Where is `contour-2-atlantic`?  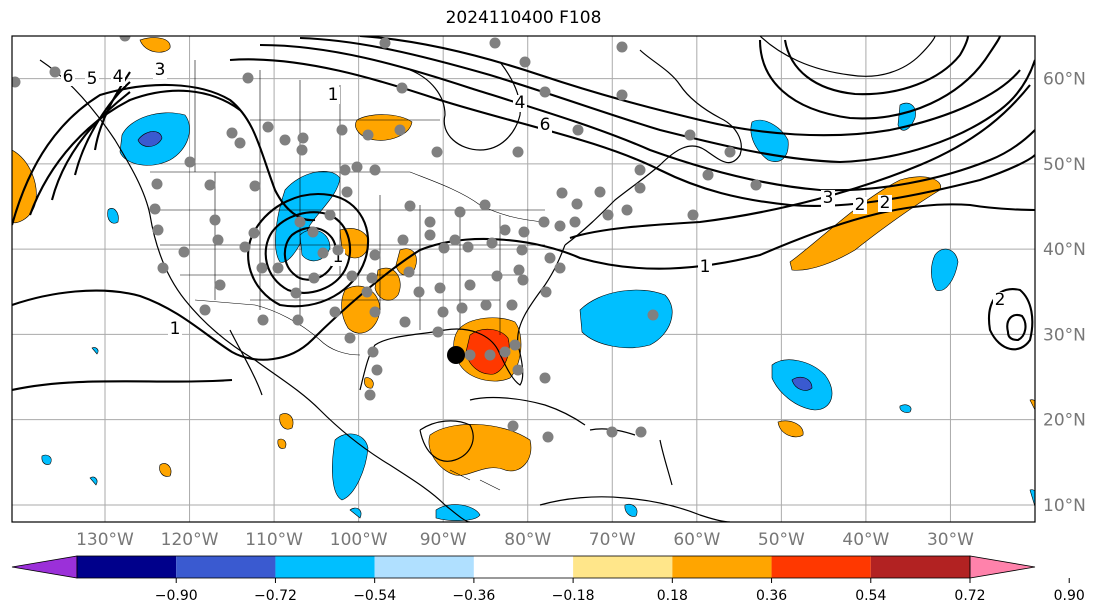
contour-2-atlantic is located at coordinates (800, 161).